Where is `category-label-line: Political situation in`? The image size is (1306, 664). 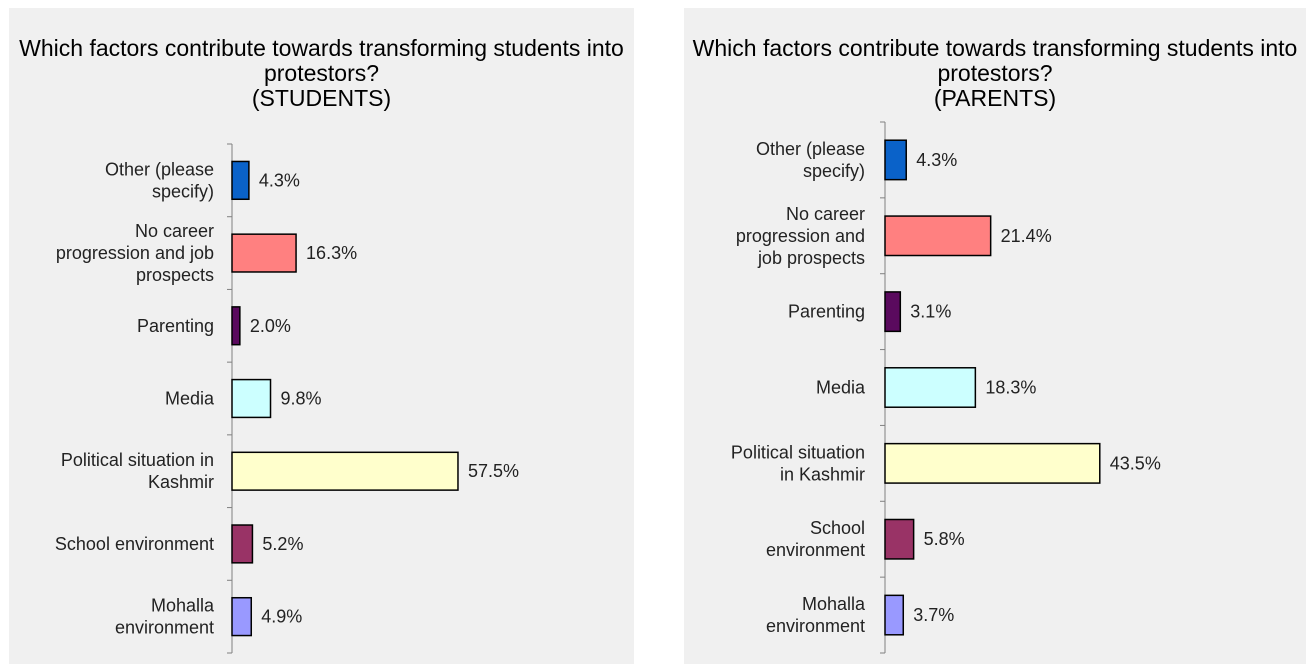 category-label-line: Political situation in is located at coordinates (137, 460).